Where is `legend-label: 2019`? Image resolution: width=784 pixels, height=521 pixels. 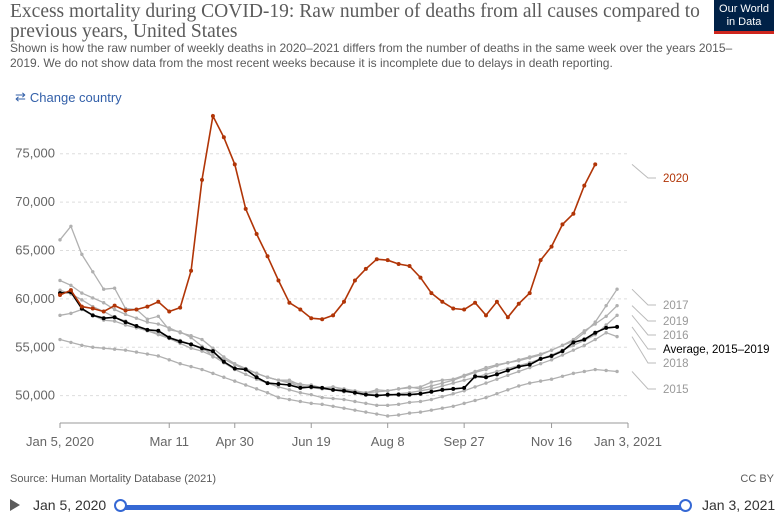
legend-label: 2019 is located at coordinates (676, 322).